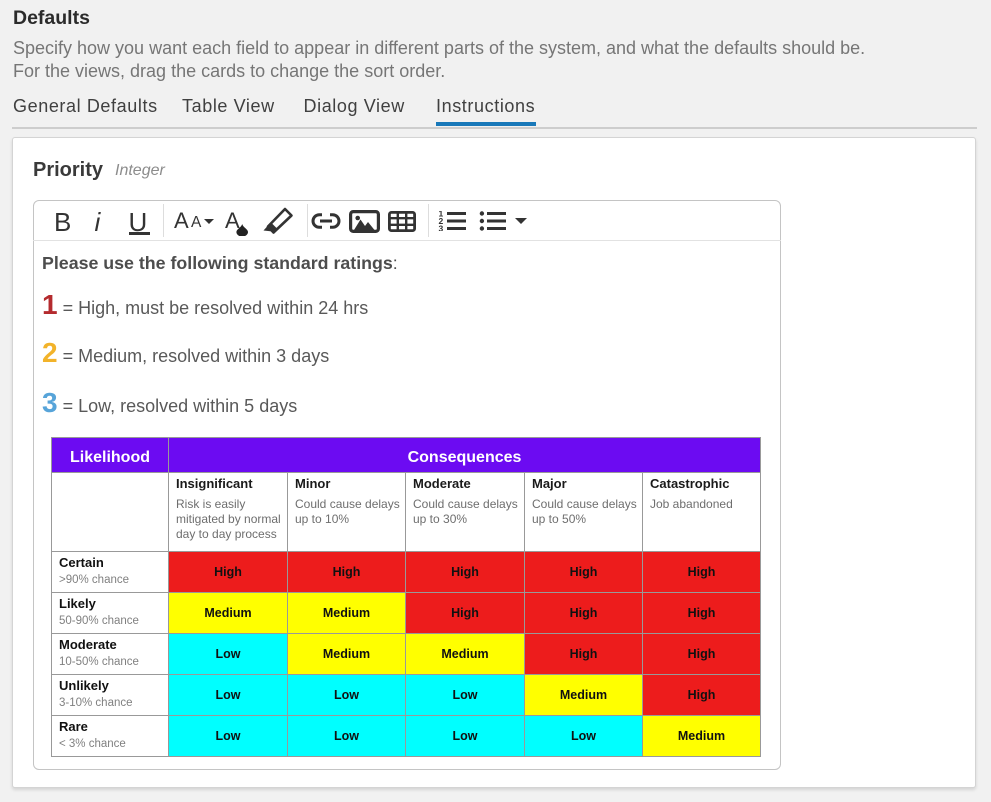  What do you see at coordinates (441, 215) in the screenshot?
I see `svg-text: 1` at bounding box center [441, 215].